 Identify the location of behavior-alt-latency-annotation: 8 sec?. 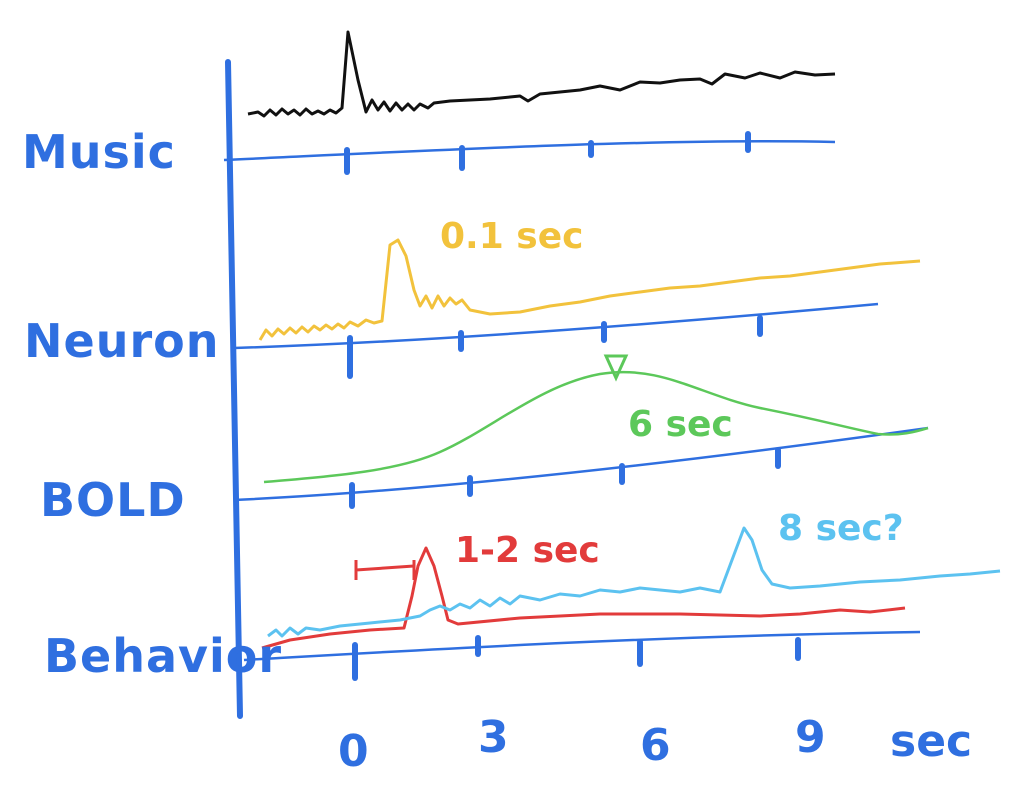
(841, 528).